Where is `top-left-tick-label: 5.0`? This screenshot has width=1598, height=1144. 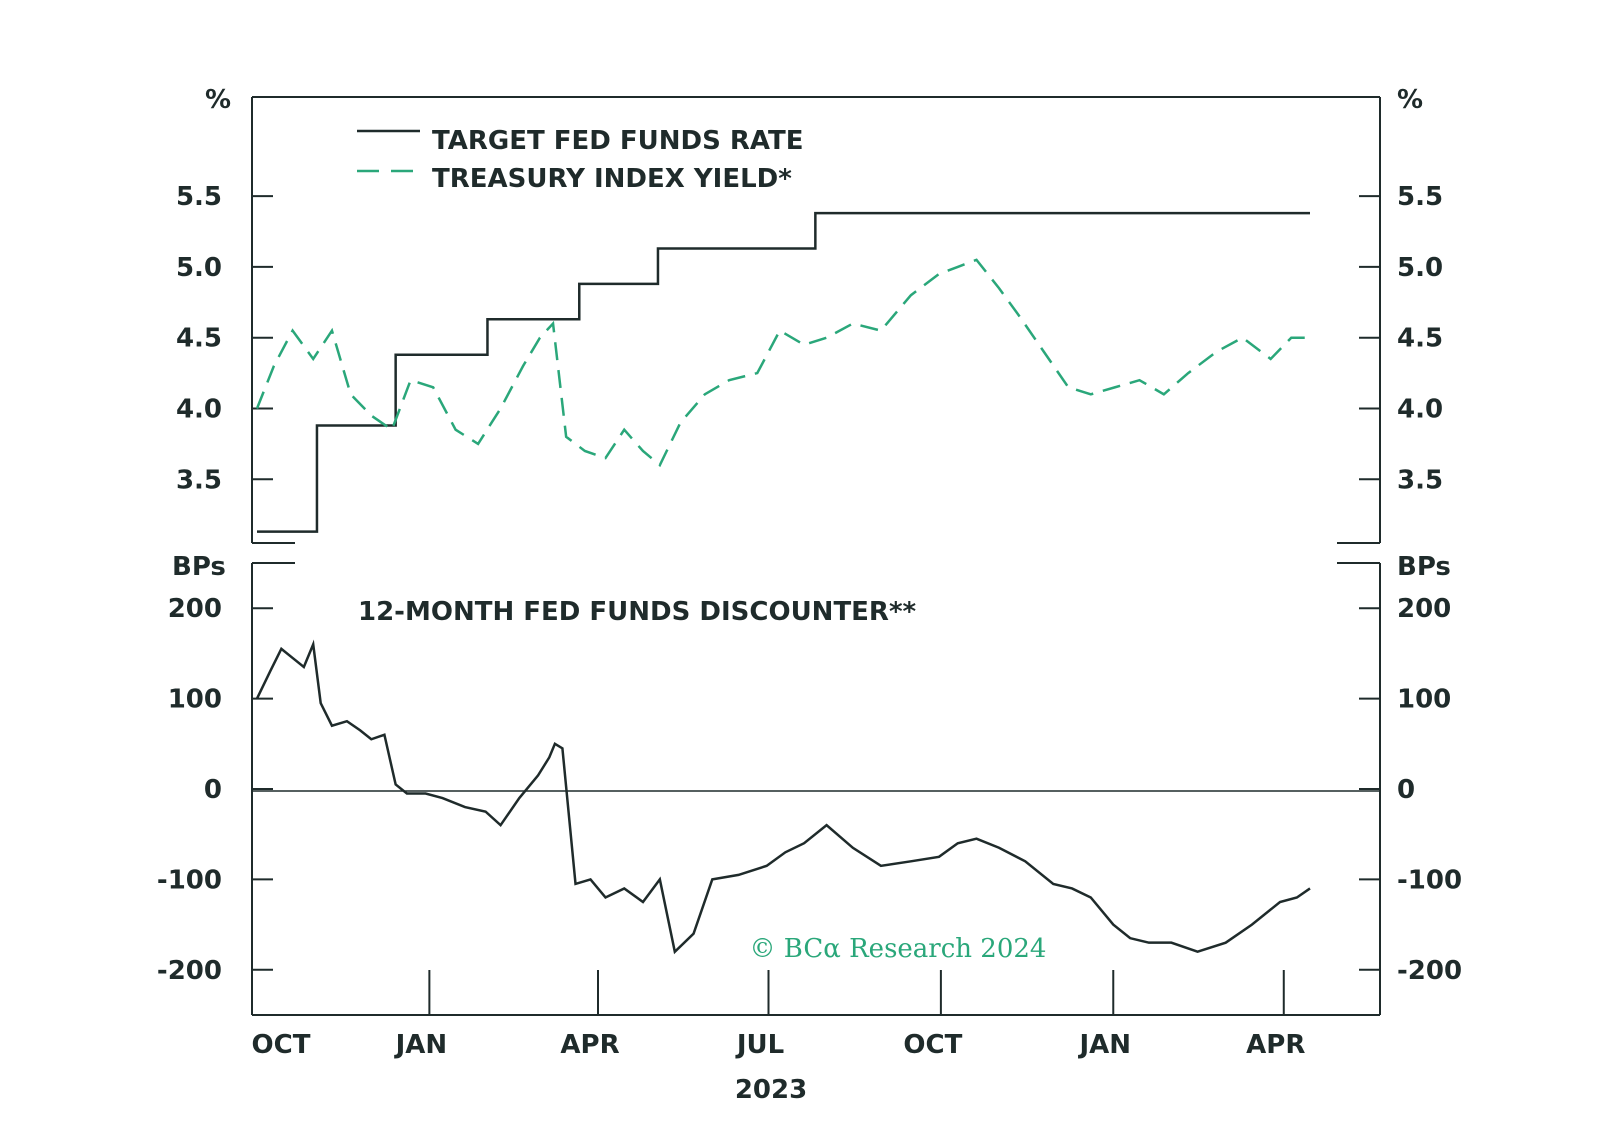 top-left-tick-label: 5.0 is located at coordinates (199, 268).